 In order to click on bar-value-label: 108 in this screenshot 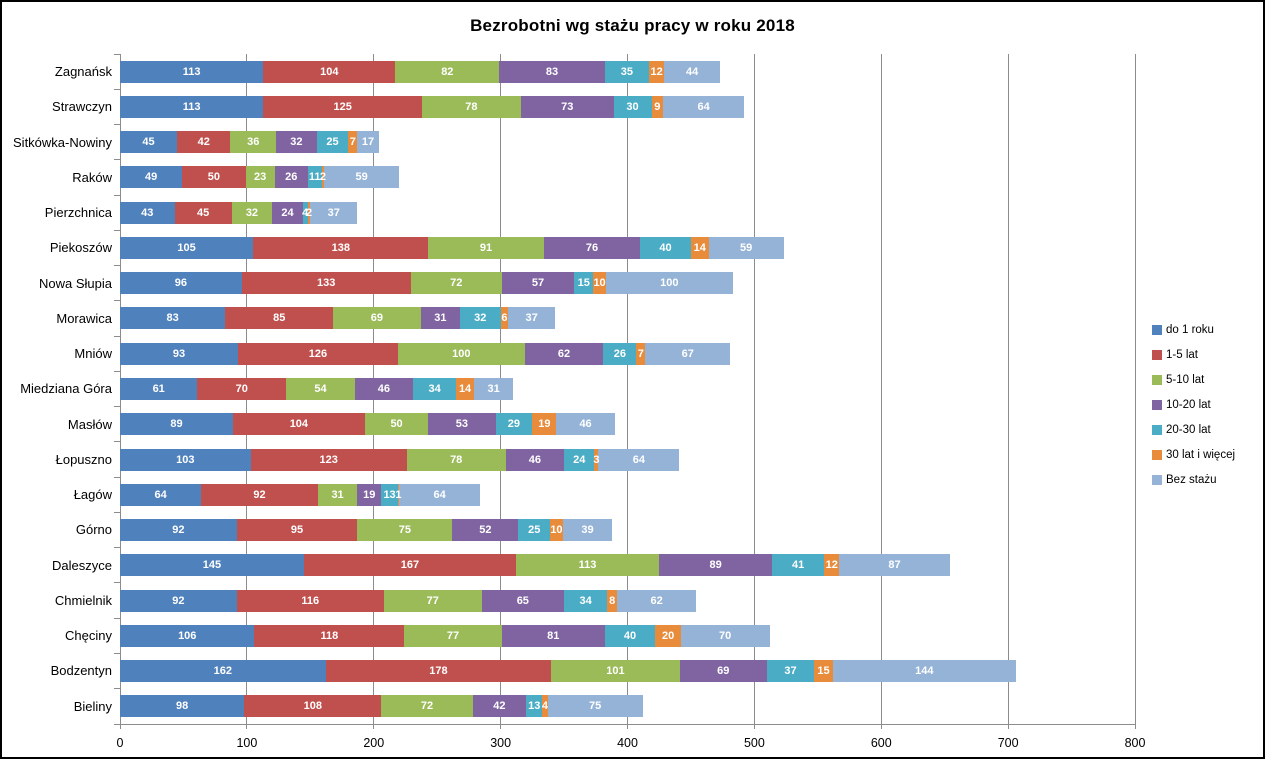, I will do `click(313, 706)`.